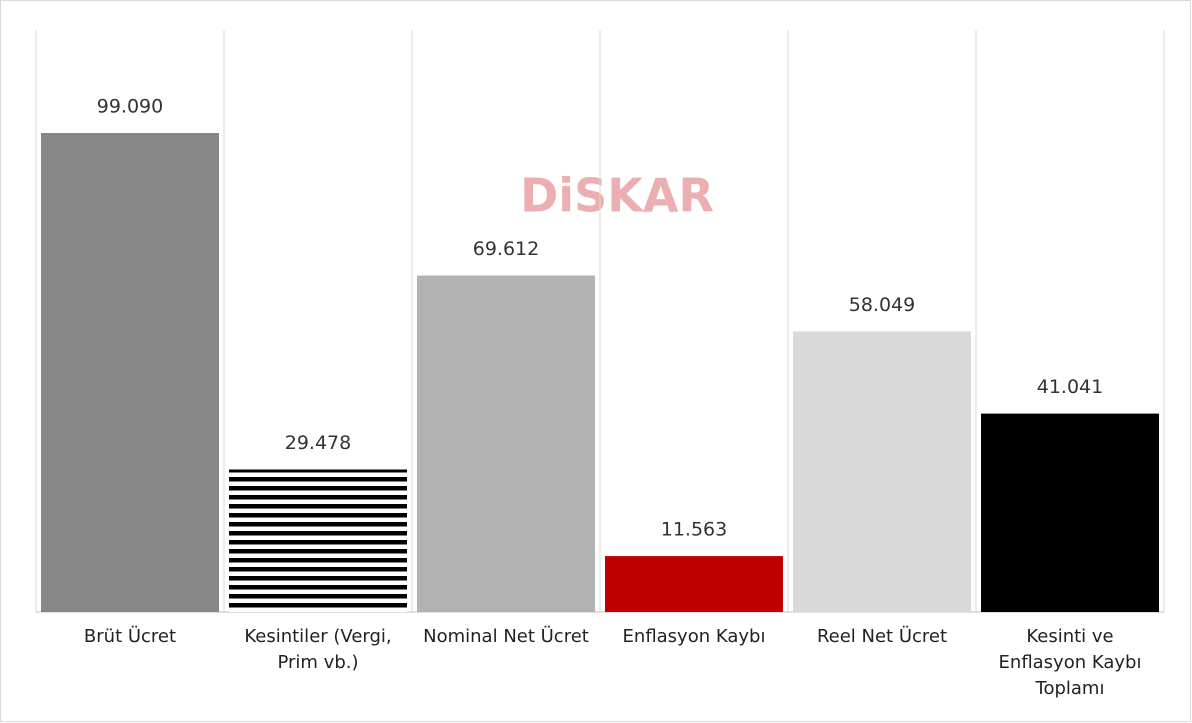 The image size is (1192, 723). I want to click on x-tick-label: Nominal Net Ücret, so click(506, 636).